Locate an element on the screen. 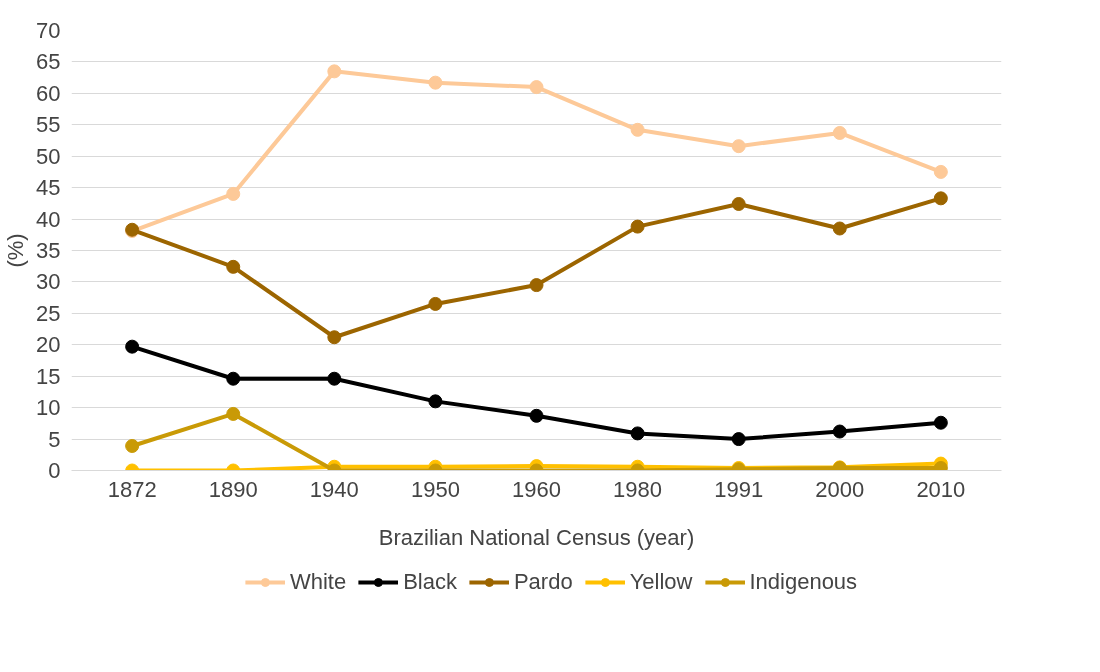 The height and width of the screenshot is (672, 1100). x-tick-label: 2010 is located at coordinates (941, 489).